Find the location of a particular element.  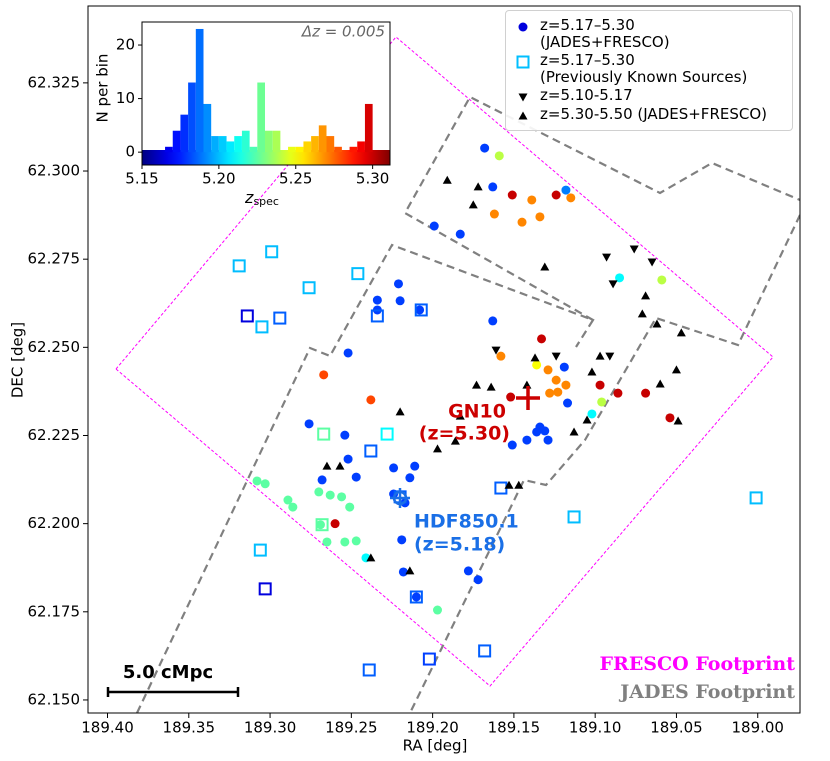

annotation: (z=5.18) is located at coordinates (459, 545).